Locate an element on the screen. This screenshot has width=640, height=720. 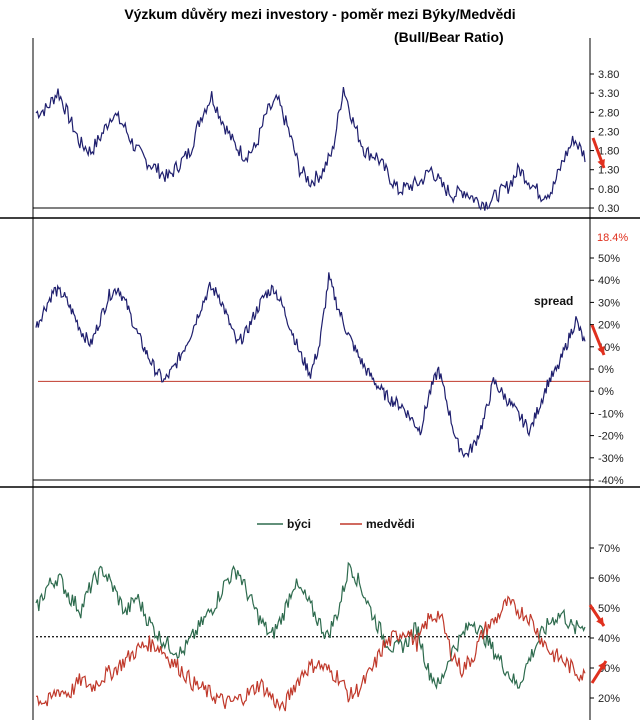
percent-tick-label: 60% is located at coordinates (609, 579).